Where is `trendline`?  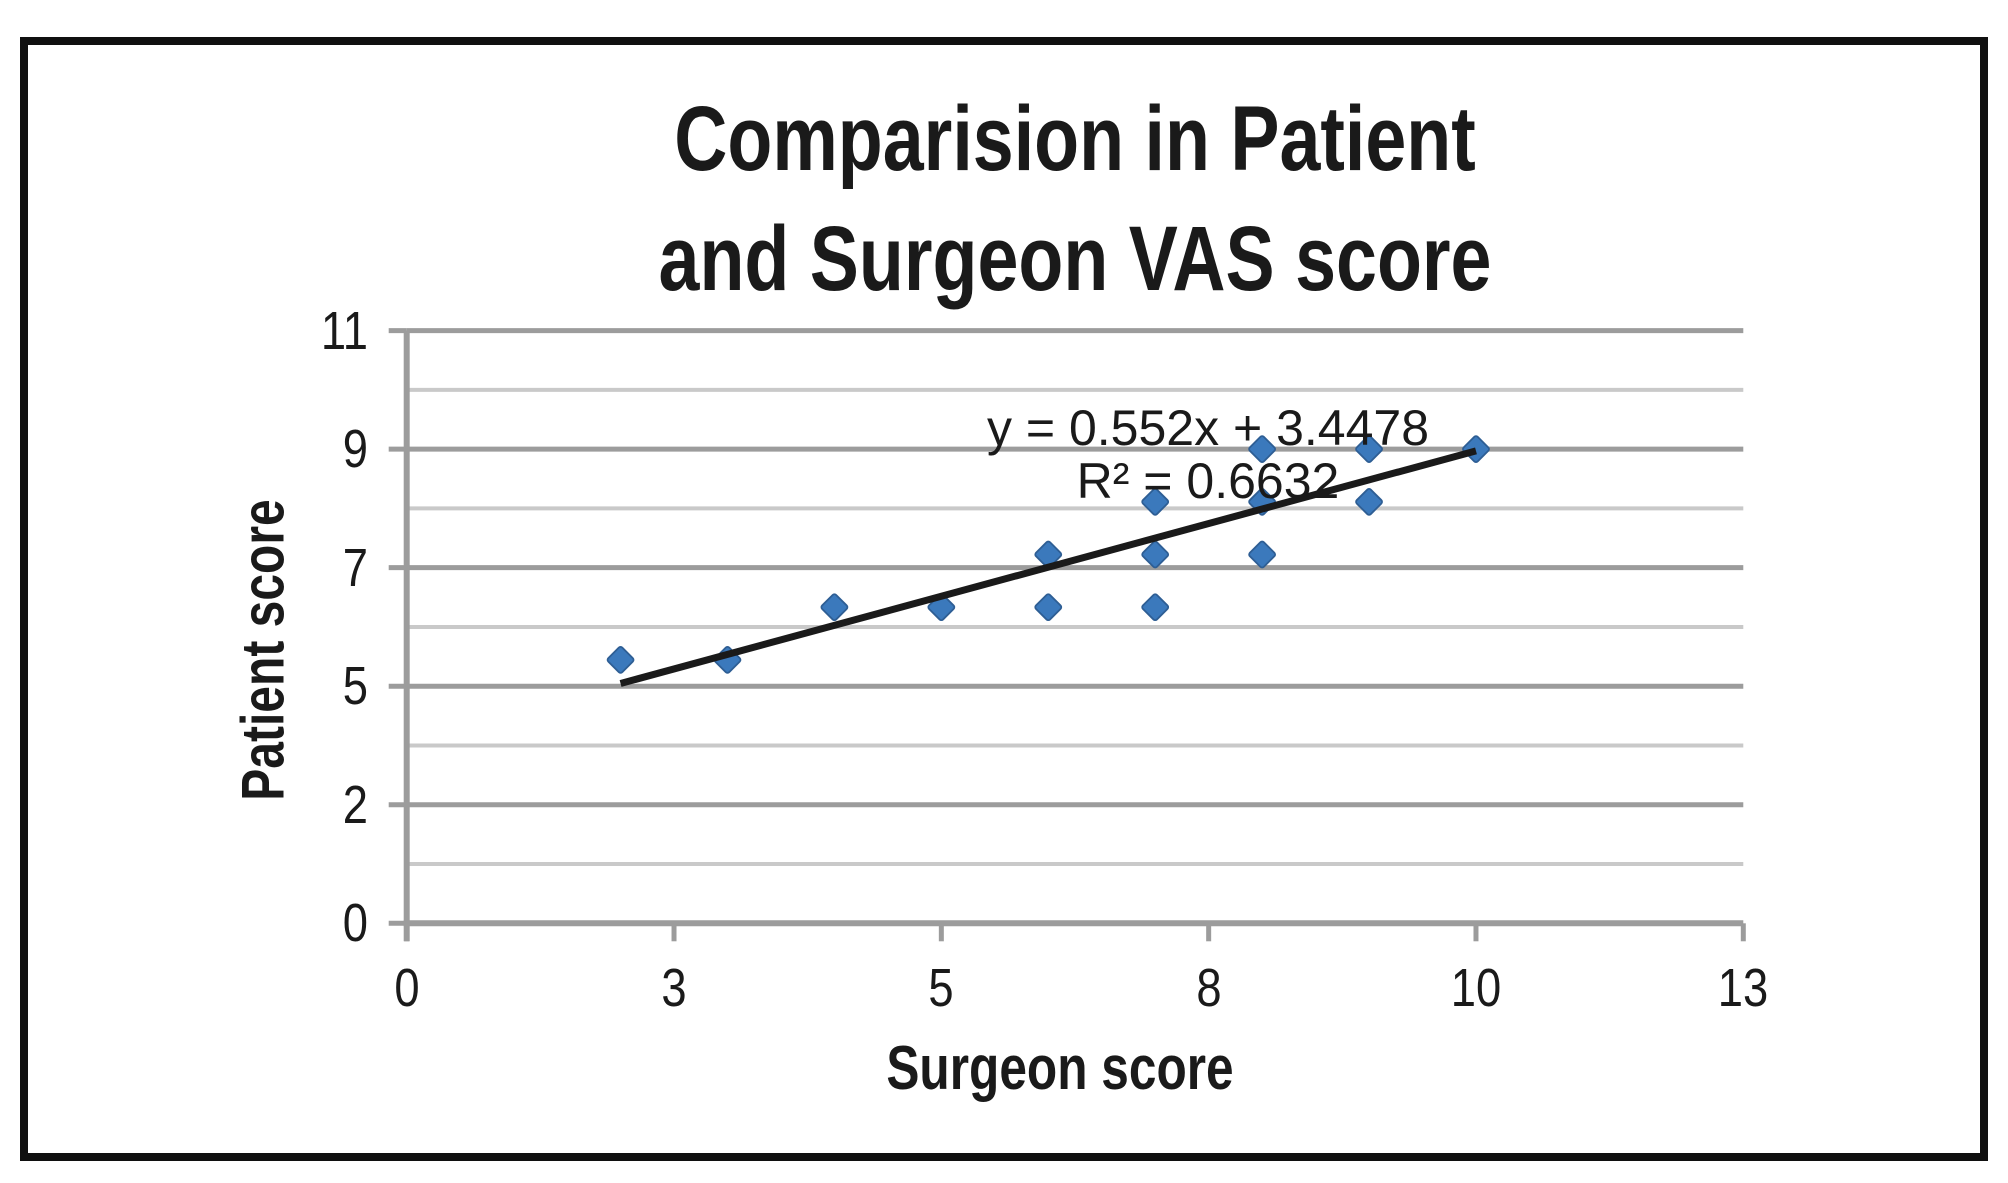 trendline is located at coordinates (1048, 567).